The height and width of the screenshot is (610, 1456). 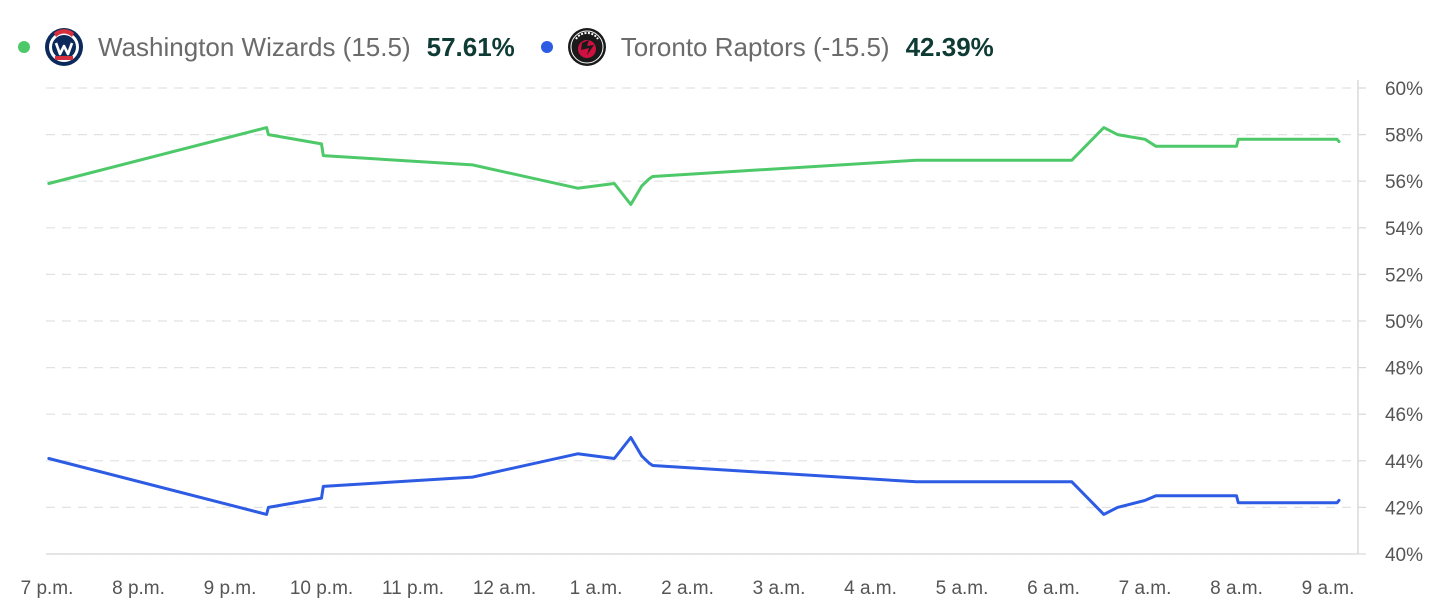 I want to click on x-tick-label: 6 a.m., so click(x=1053, y=588).